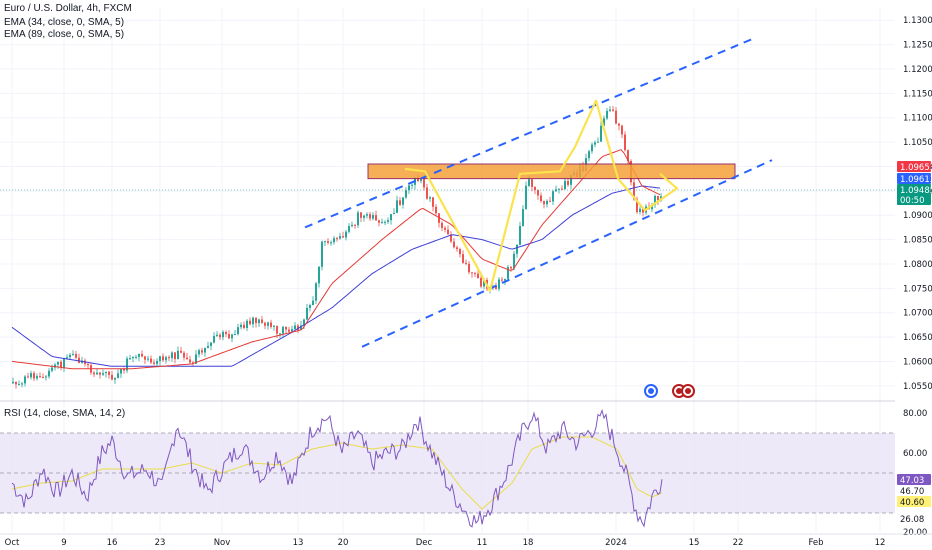 This screenshot has height=550, width=932. I want to click on ema34-legend: EMA (34, close, 0, SMA, 5), so click(64, 22).